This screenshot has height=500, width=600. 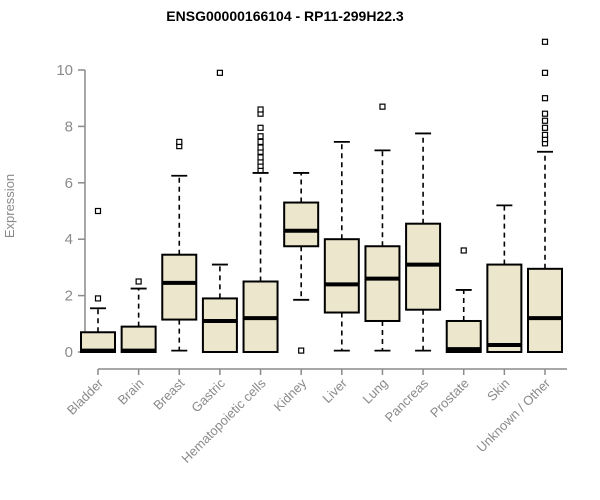 What do you see at coordinates (290, 394) in the screenshot?
I see `x-tick-label: Kidney` at bounding box center [290, 394].